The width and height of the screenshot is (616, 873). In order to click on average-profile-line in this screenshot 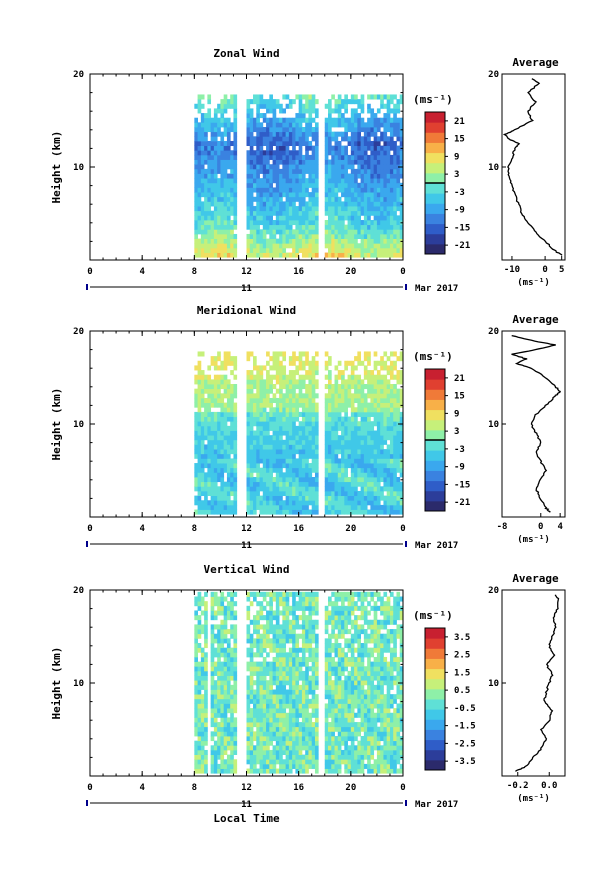, I will do `click(536, 424)`.